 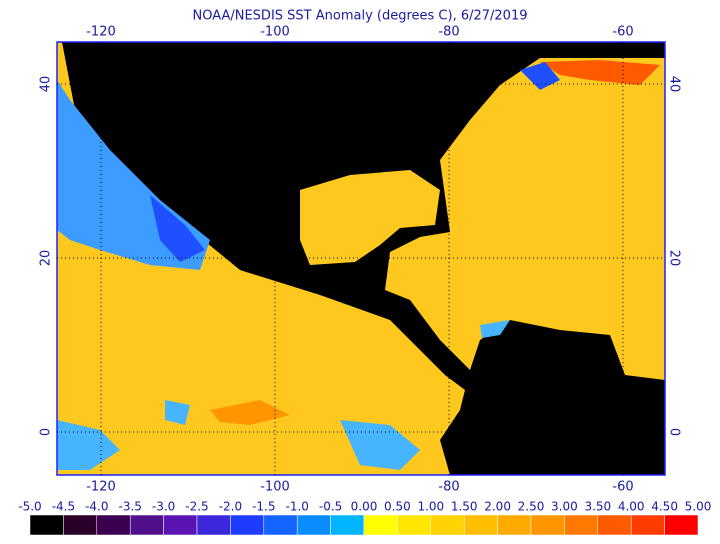 What do you see at coordinates (96, 507) in the screenshot?
I see `colorbar-label: -4.0` at bounding box center [96, 507].